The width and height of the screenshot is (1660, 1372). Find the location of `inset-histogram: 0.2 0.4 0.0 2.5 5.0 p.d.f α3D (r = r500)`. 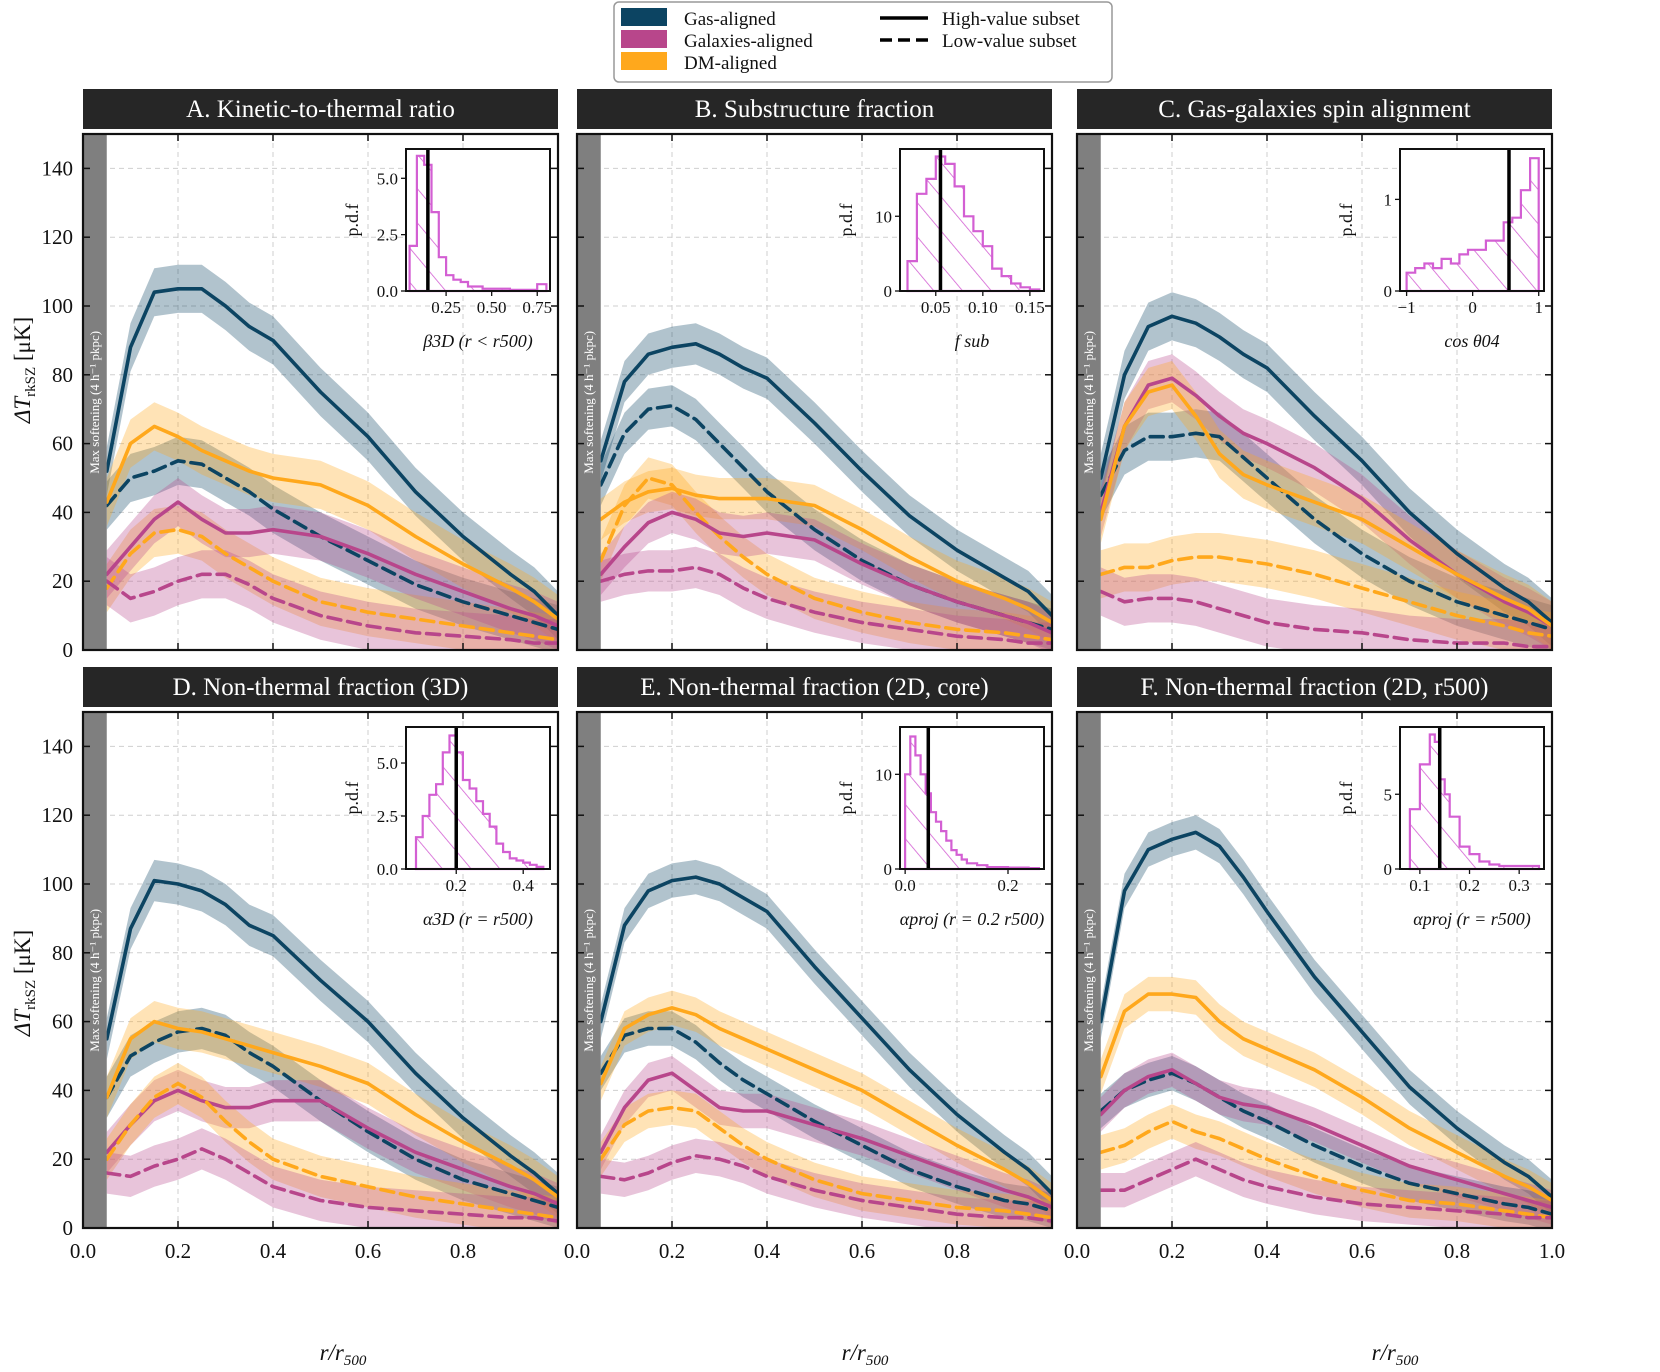

inset-histogram: 0.2 0.4 0.0 2.5 5.0 p.d.f α3D (r = r500) is located at coordinates (446, 828).